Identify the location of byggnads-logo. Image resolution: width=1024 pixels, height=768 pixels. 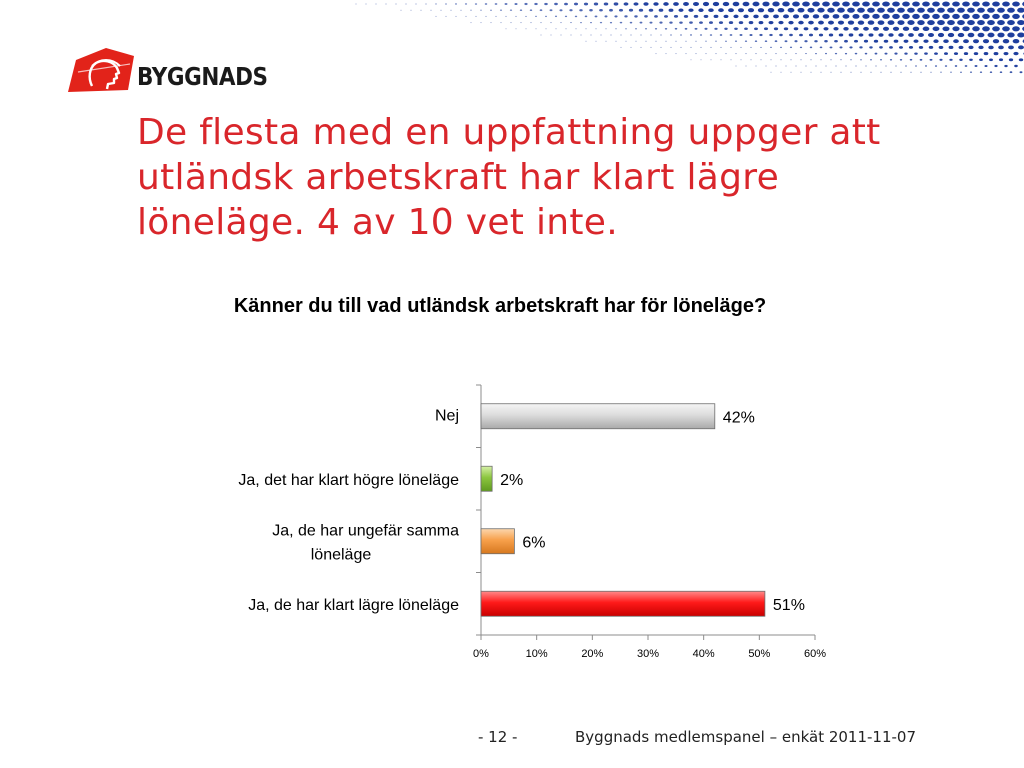
(101, 70).